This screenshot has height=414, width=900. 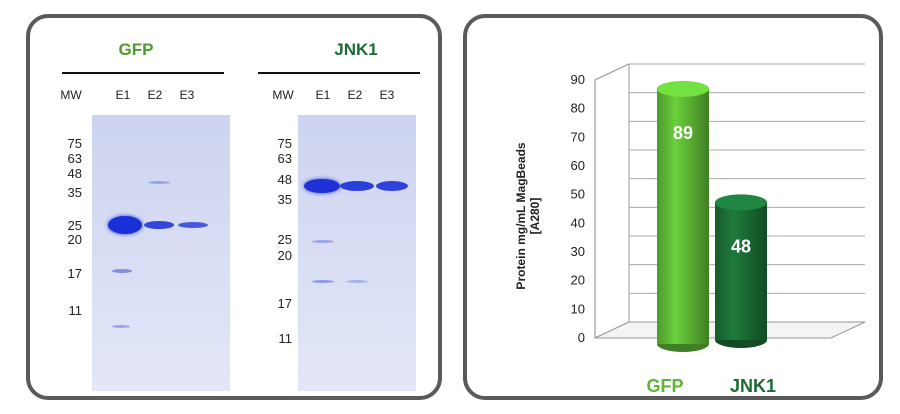 I want to click on gfp-band-e1, so click(x=125, y=225).